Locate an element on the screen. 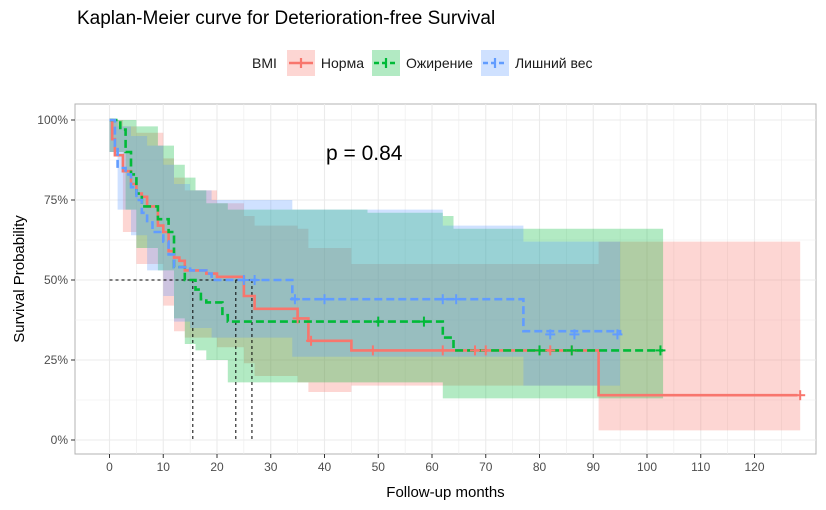 The height and width of the screenshot is (510, 826). legend-items: Норма Ожирение Лишний вес is located at coordinates (443, 63).